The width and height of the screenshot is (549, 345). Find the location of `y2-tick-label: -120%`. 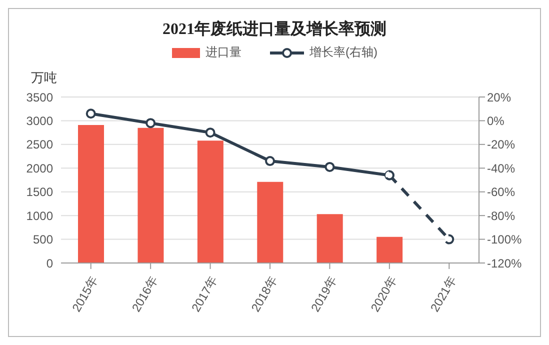

y2-tick-label: -120% is located at coordinates (504, 263).